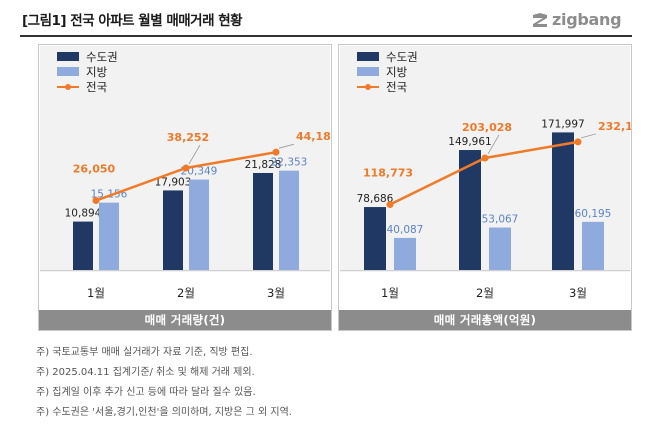 Image resolution: width=658 pixels, height=448 pixels. I want to click on bar-label-local: 53,067, so click(500, 220).